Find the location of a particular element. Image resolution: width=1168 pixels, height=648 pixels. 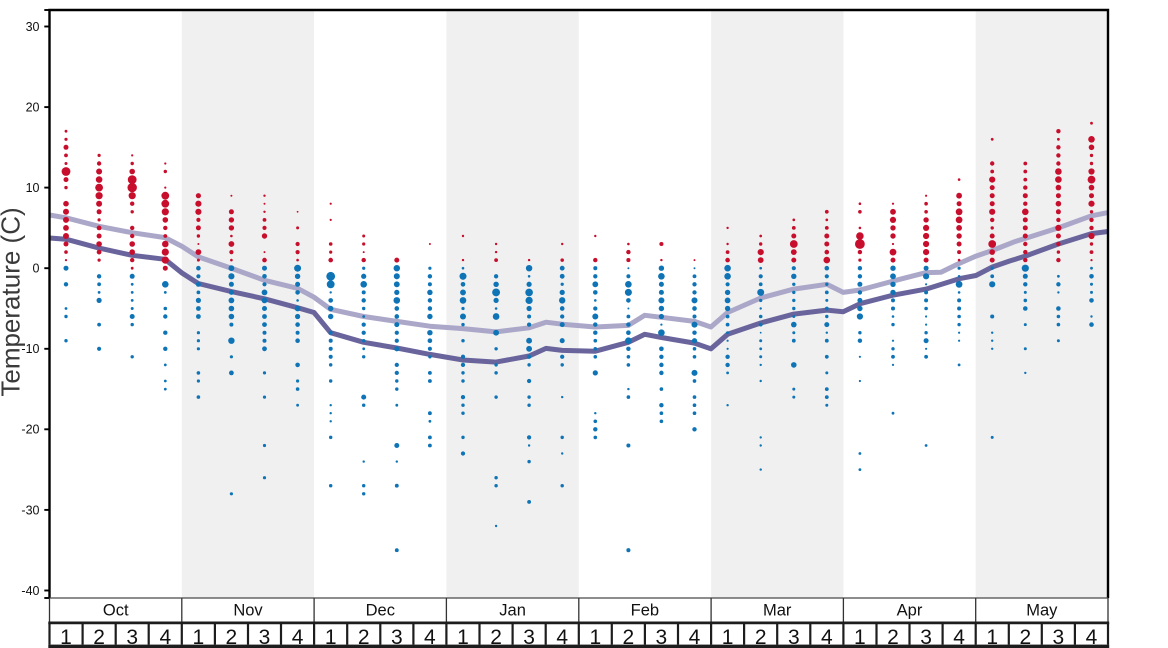

svg-text: -20 is located at coordinates (30, 430).